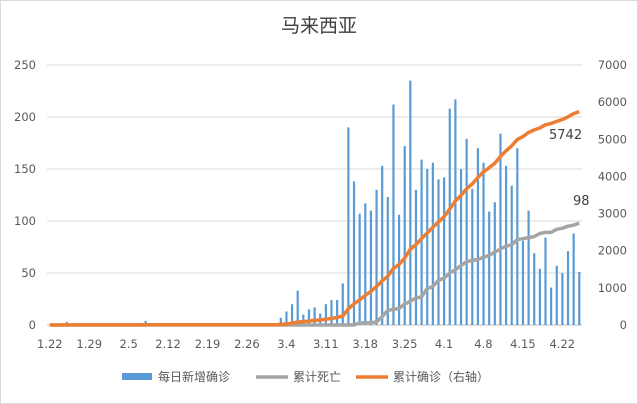 The image size is (638, 404). I want to click on right-tick-label: 5000, so click(612, 139).